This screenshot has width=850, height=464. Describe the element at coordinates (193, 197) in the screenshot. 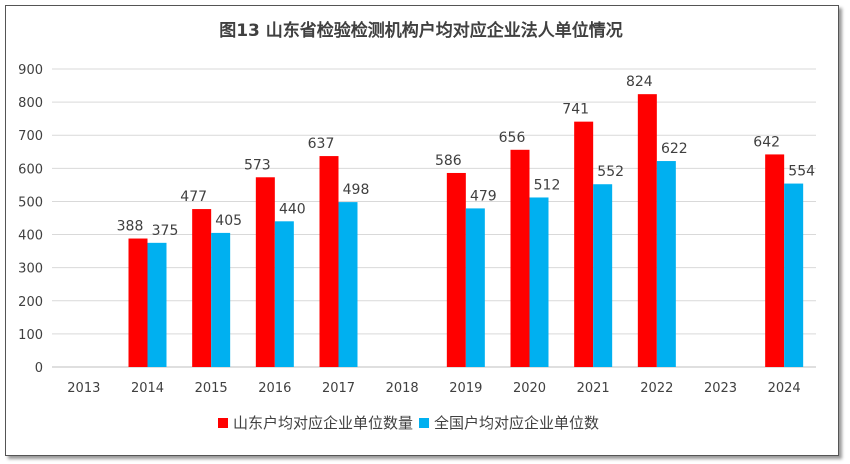

I see `data-label: 477` at that location.